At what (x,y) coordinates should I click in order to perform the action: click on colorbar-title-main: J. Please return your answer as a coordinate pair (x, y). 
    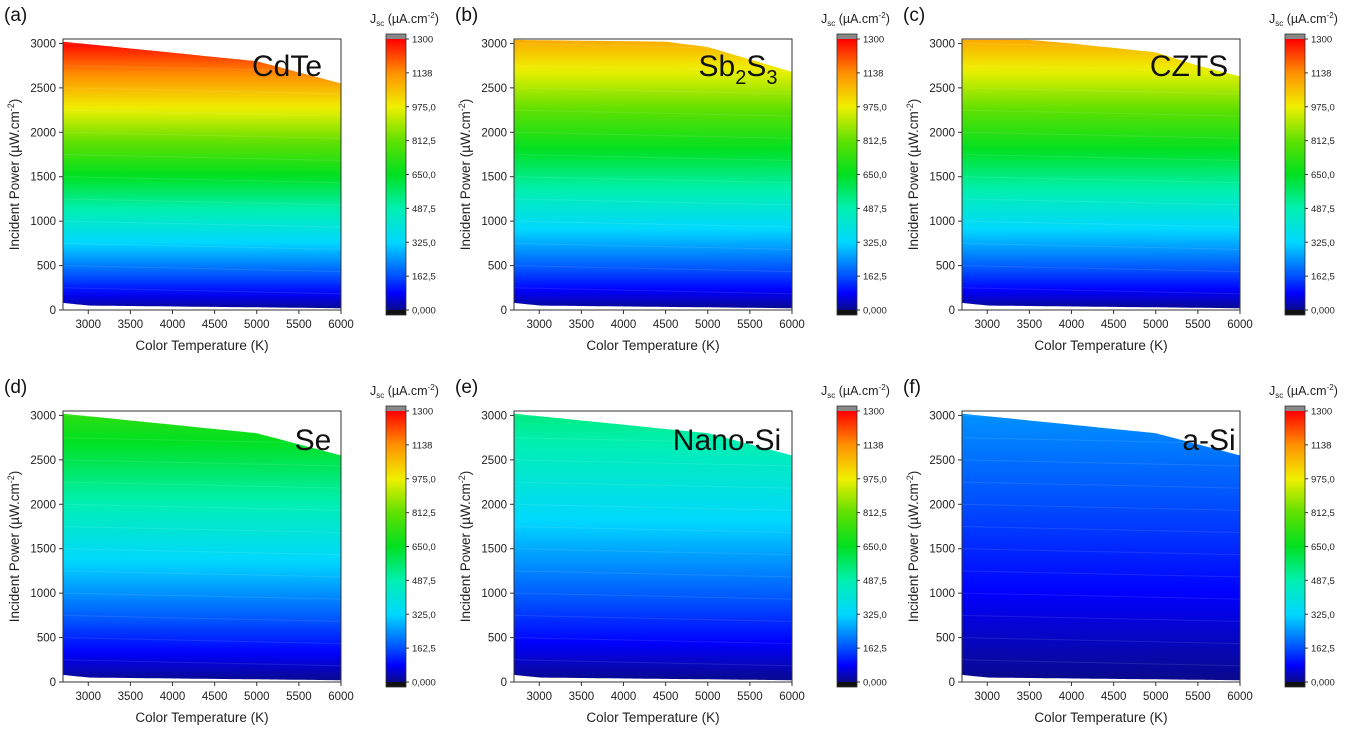
    Looking at the image, I should click on (824, 391).